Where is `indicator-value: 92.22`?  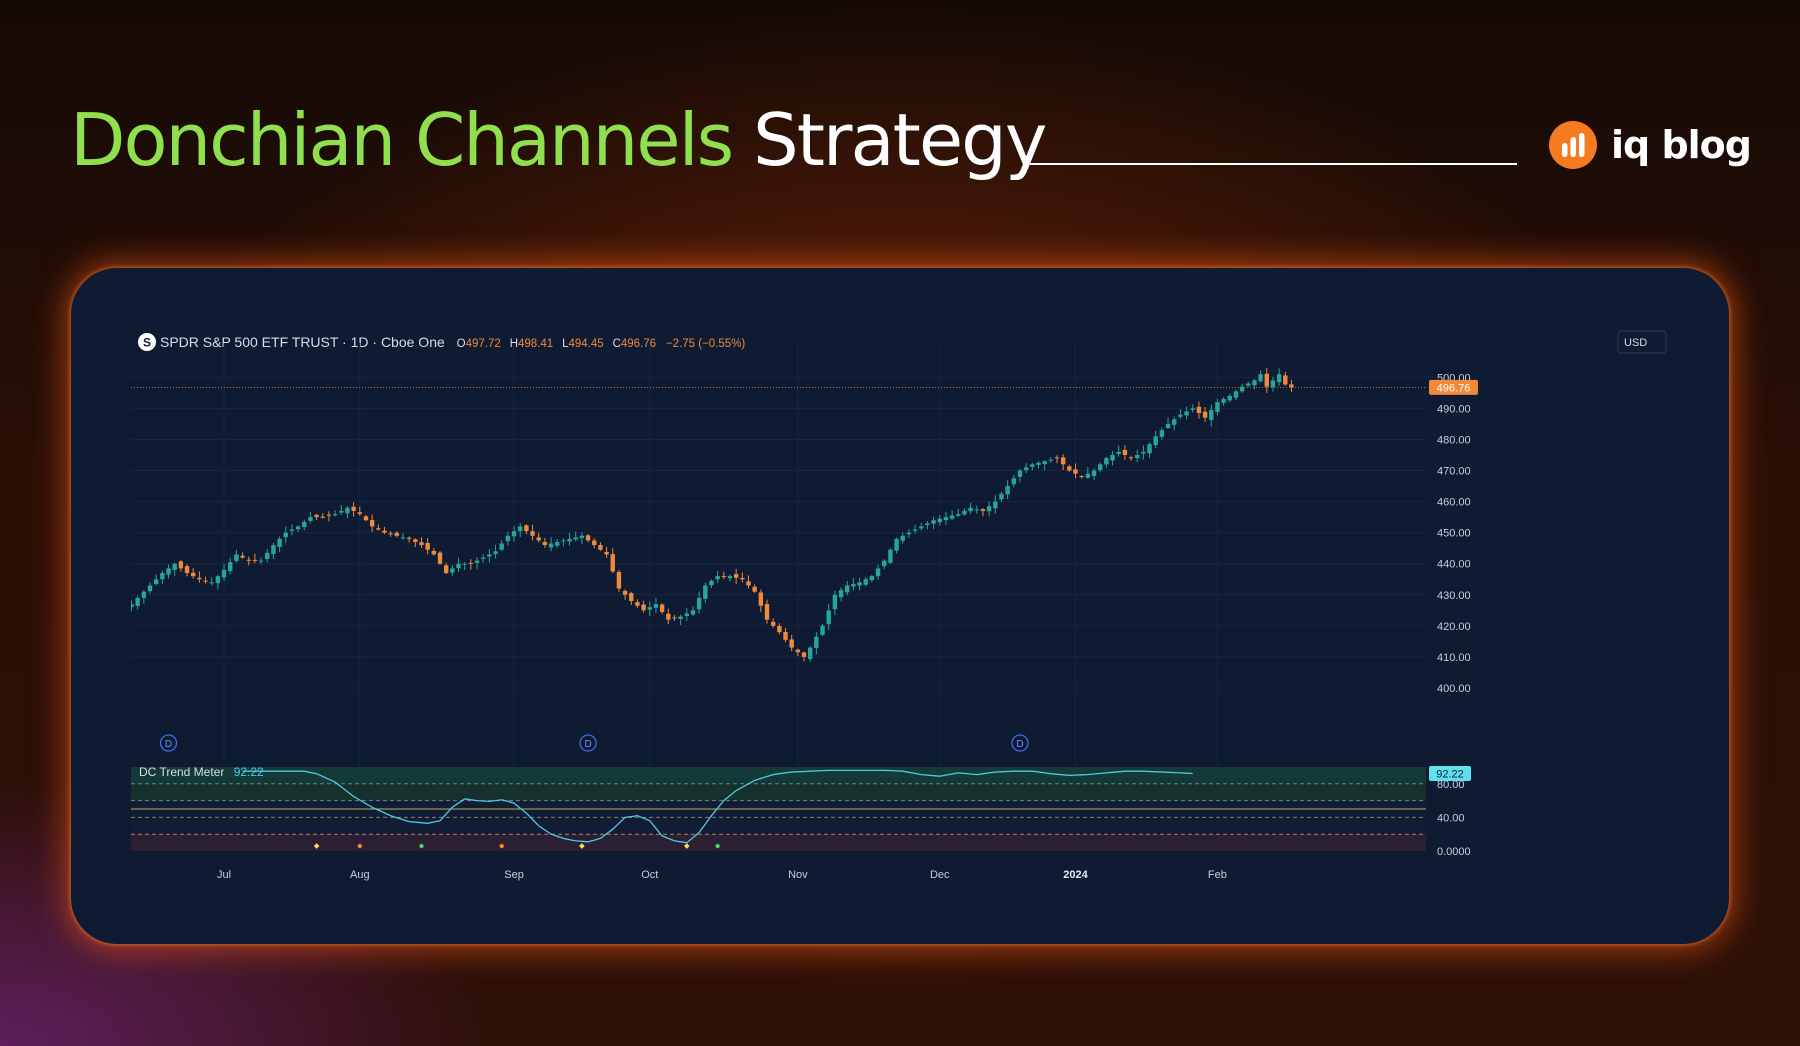 indicator-value: 92.22 is located at coordinates (249, 772).